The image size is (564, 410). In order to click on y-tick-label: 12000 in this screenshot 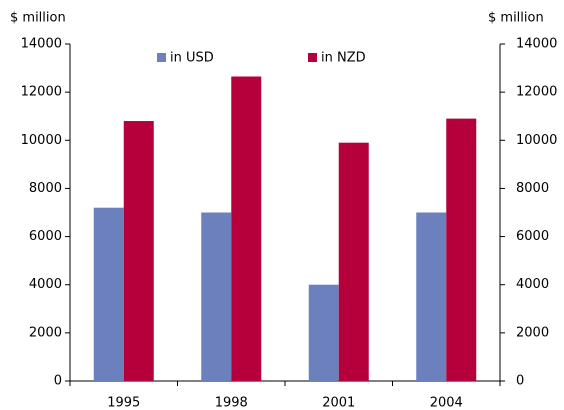, I will do `click(41, 92)`.